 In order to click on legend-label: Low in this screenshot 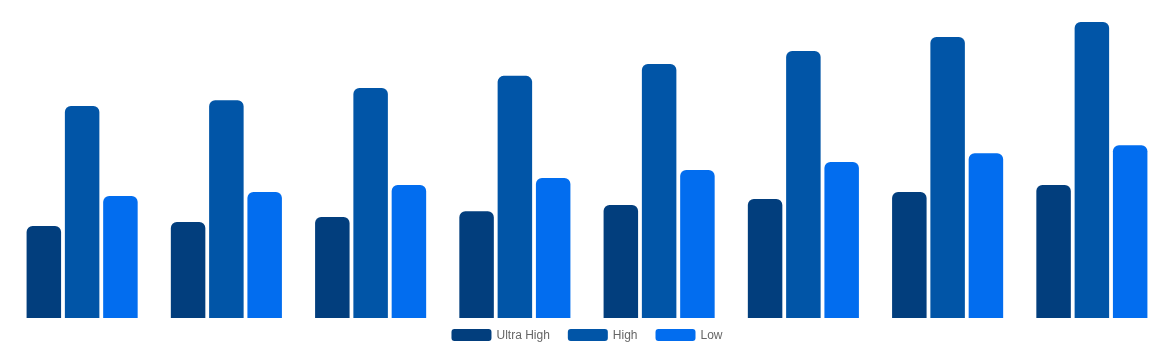, I will do `click(711, 335)`.